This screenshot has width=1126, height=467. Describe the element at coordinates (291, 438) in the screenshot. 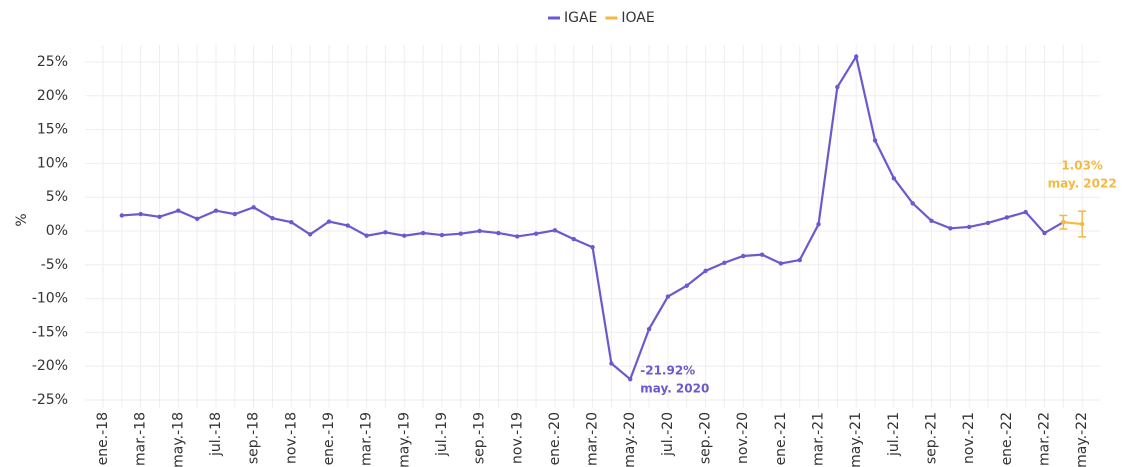

I see `x-tick-label: nov.-18` at that location.